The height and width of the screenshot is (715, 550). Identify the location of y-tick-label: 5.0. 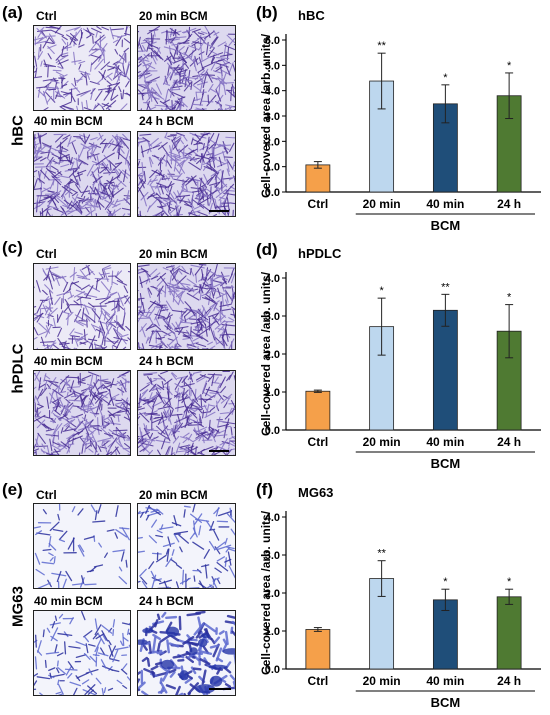
(272, 66).